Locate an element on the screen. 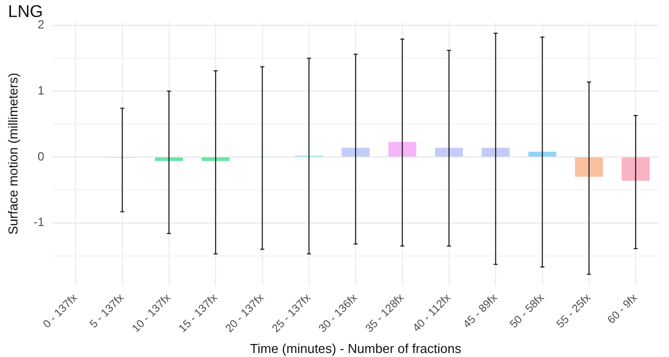 Image resolution: width=669 pixels, height=357 pixels. y-tick-label: 1 is located at coordinates (41, 90).